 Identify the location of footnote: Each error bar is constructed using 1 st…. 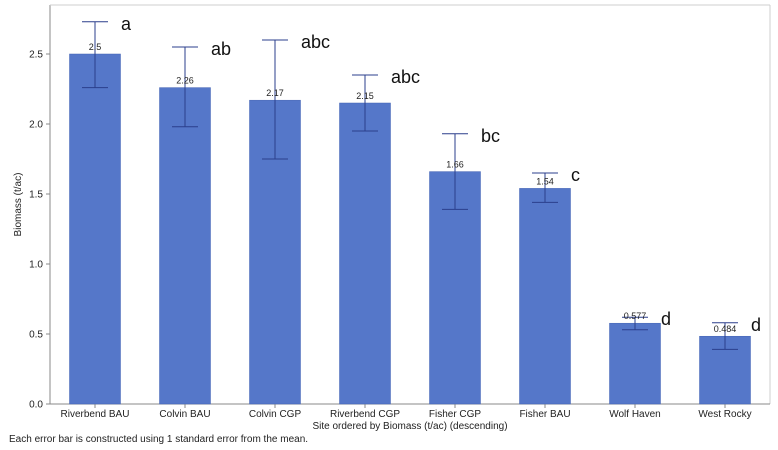
(159, 439).